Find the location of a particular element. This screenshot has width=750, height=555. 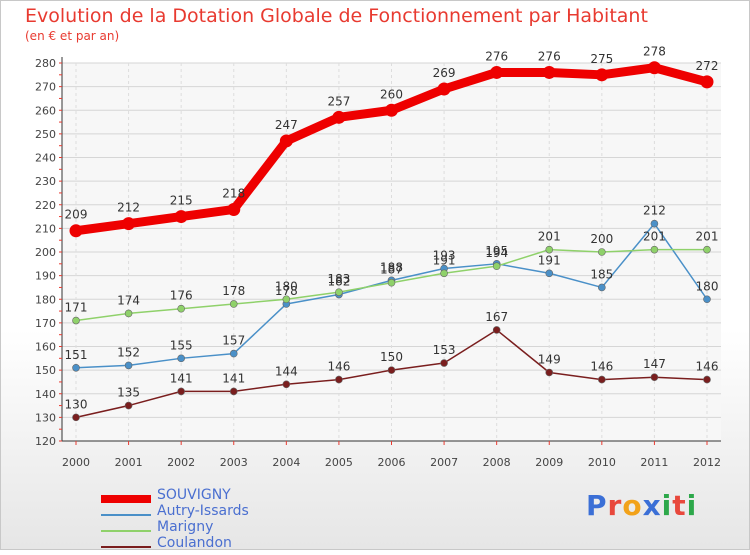

data-label: 157 is located at coordinates (233, 341).